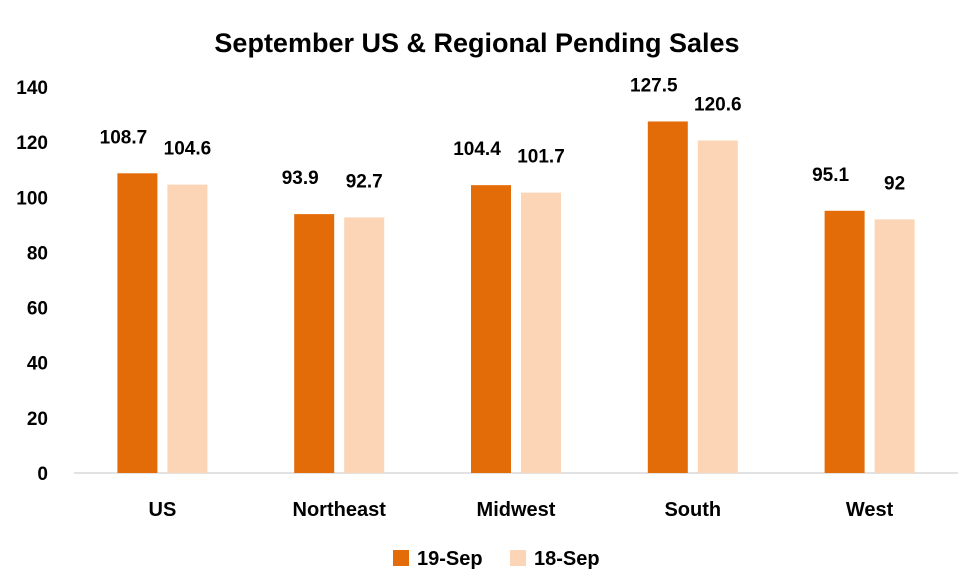  Describe the element at coordinates (314, 343) in the screenshot. I see `bar-19-Sep-Northeast` at that location.